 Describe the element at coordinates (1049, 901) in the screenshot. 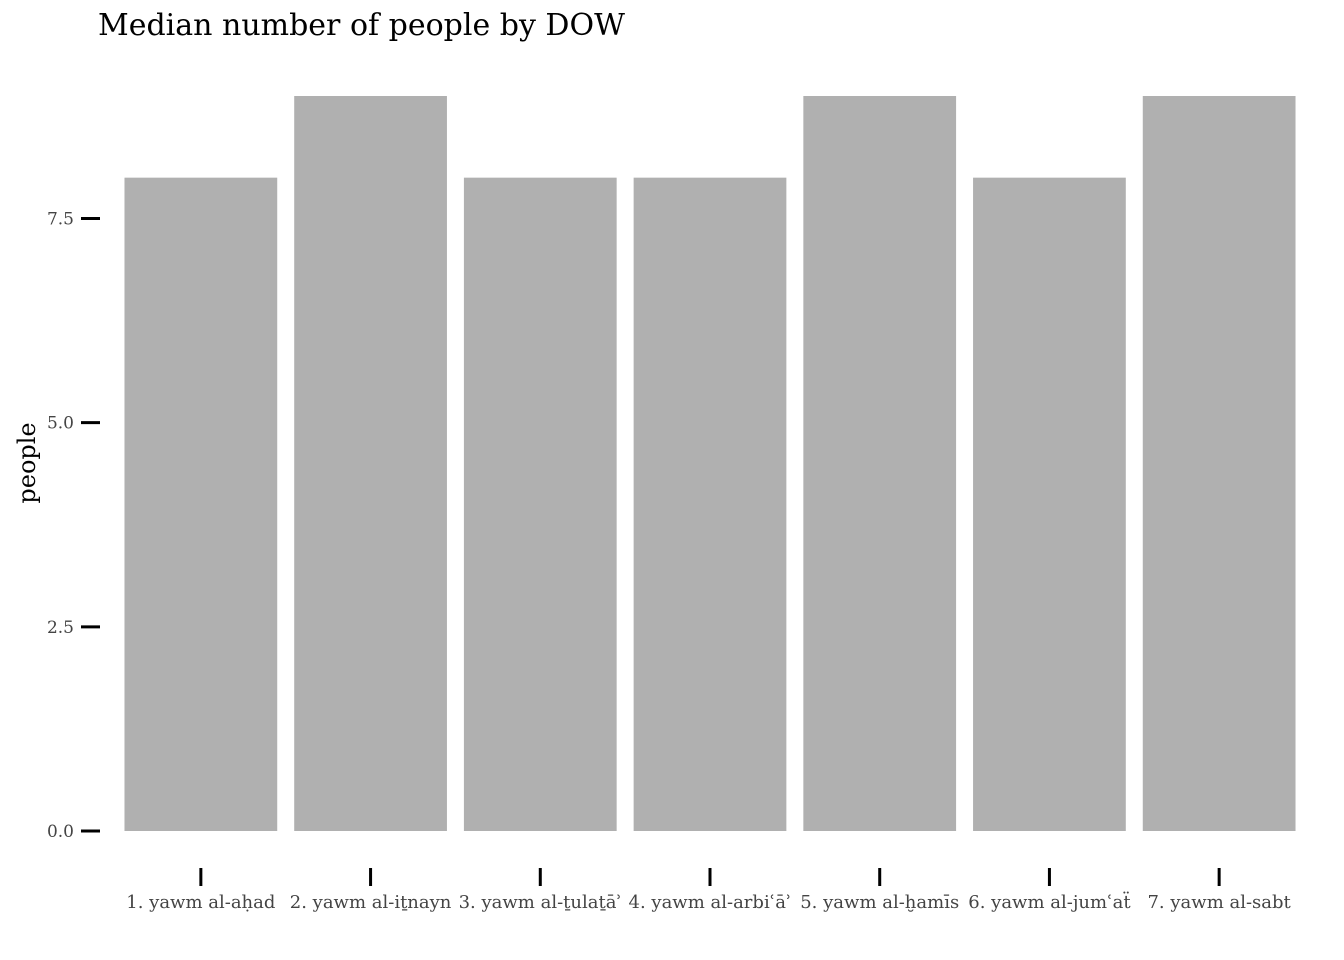

I see `x-tick-label-6: 6. yawm al-jumʿaẗ` at that location.